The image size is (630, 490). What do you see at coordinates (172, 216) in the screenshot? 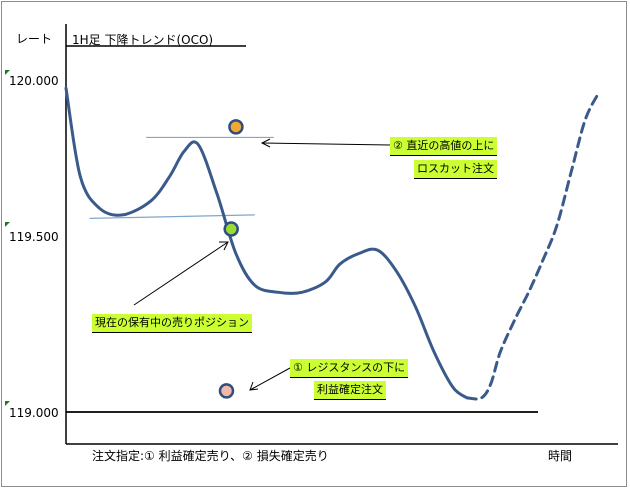
I see `resistance-line` at bounding box center [172, 216].